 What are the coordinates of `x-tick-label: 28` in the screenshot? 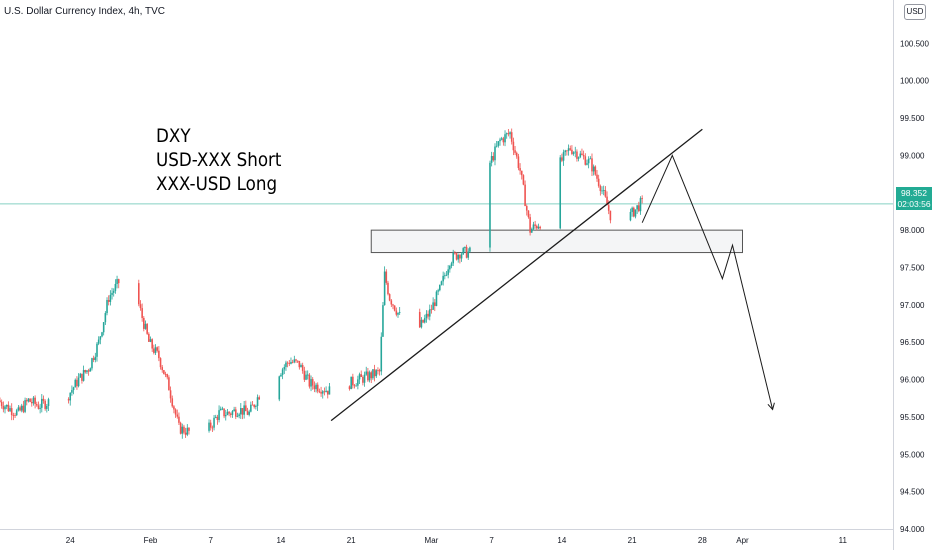 It's located at (702, 540).